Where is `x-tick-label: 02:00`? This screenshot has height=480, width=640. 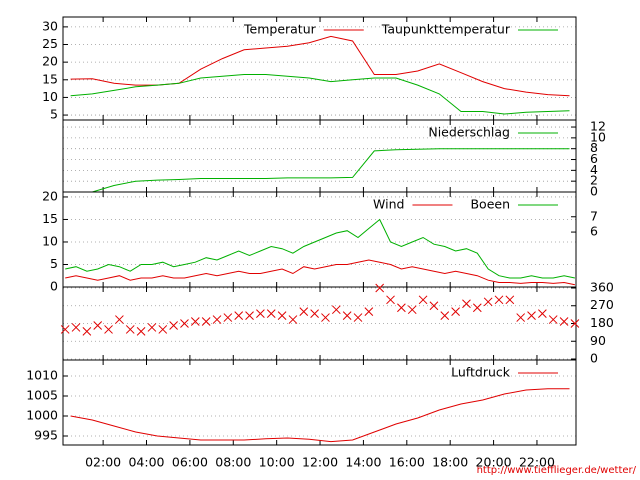 x-tick-label: 02:00 is located at coordinates (103, 462).